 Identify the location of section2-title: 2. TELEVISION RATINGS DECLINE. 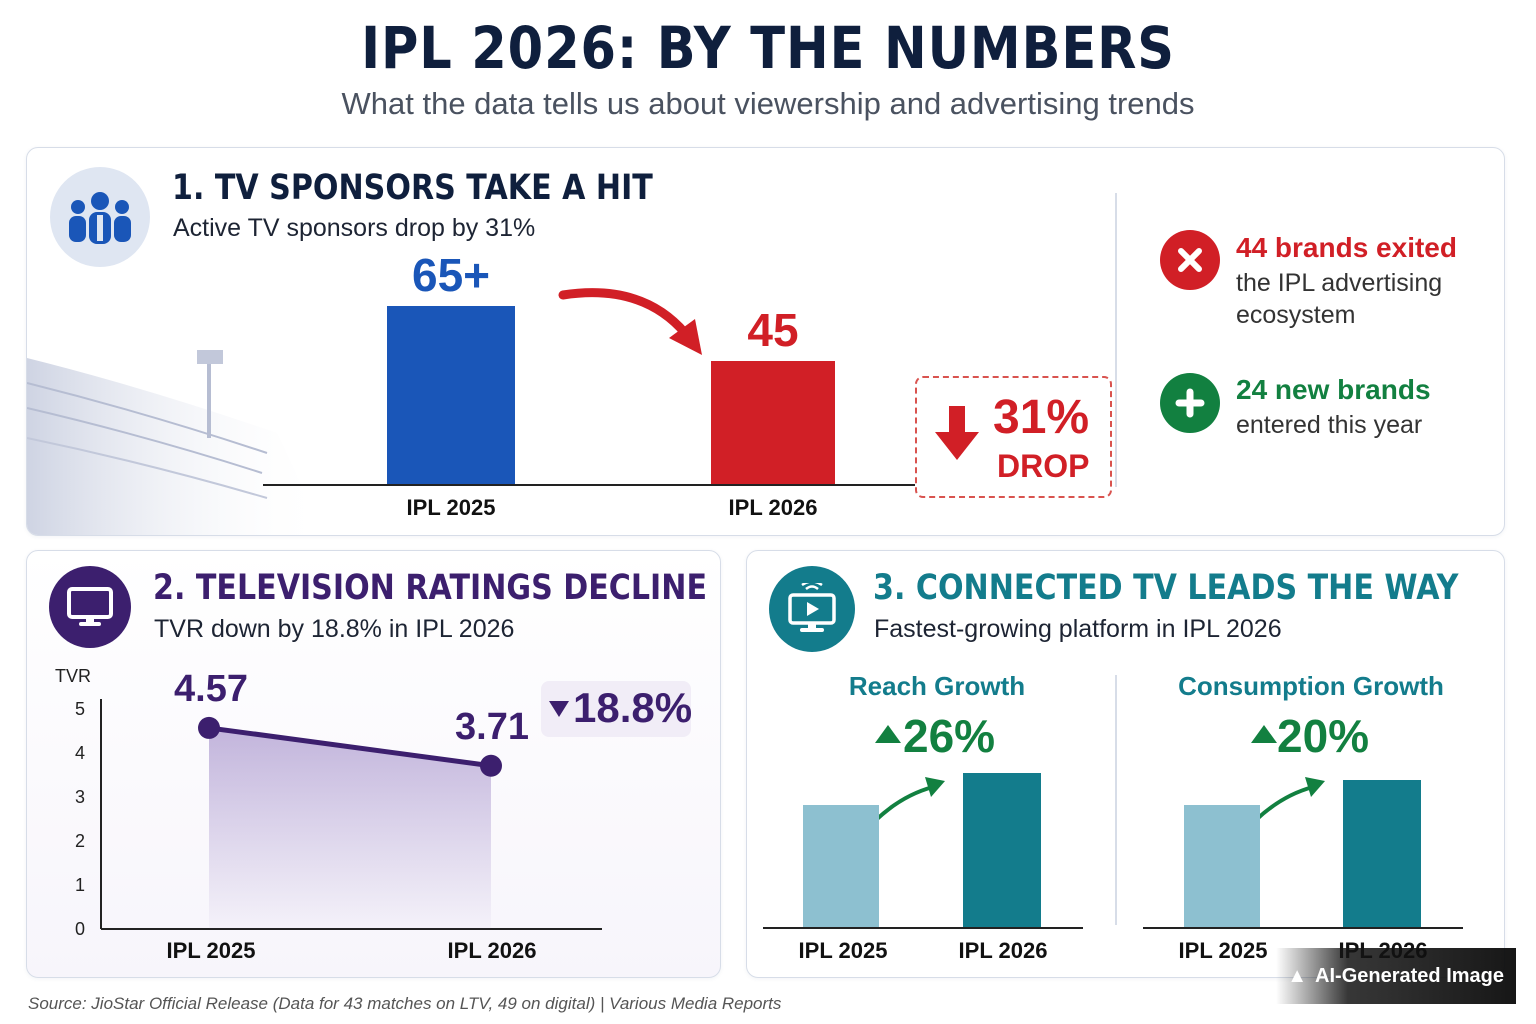
(430, 588).